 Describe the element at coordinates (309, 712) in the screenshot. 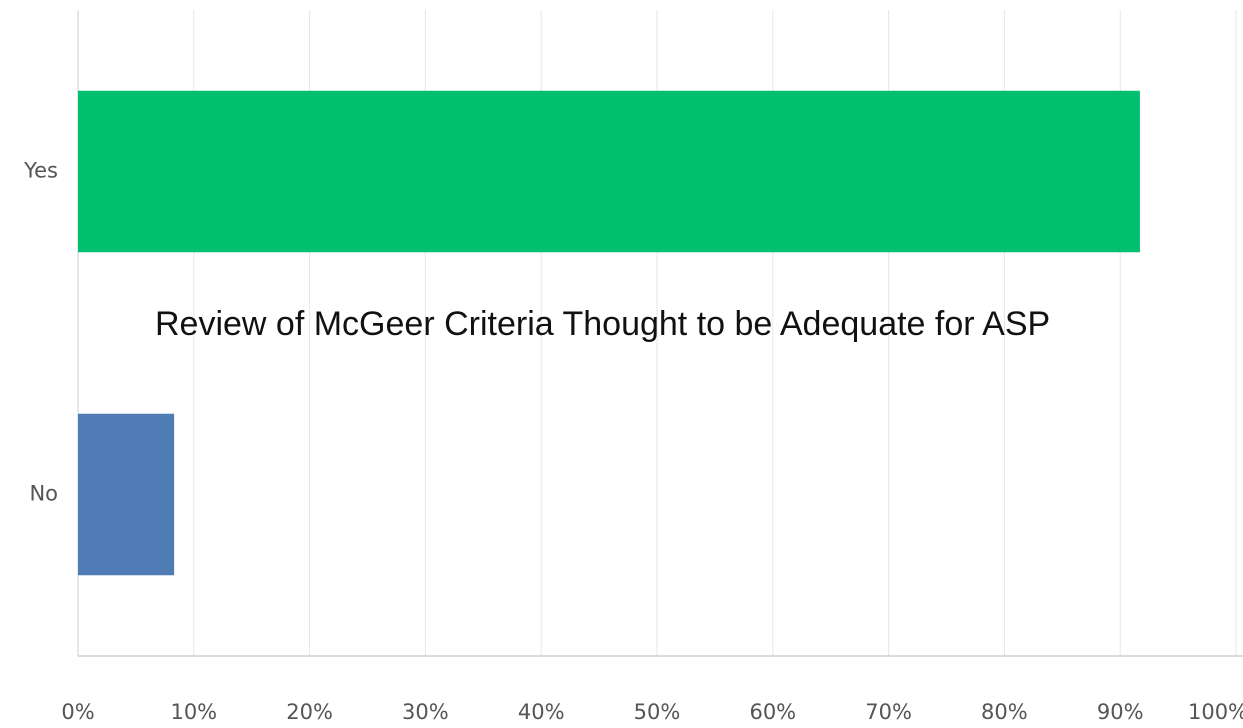

I see `x-tick-label: 20%` at that location.